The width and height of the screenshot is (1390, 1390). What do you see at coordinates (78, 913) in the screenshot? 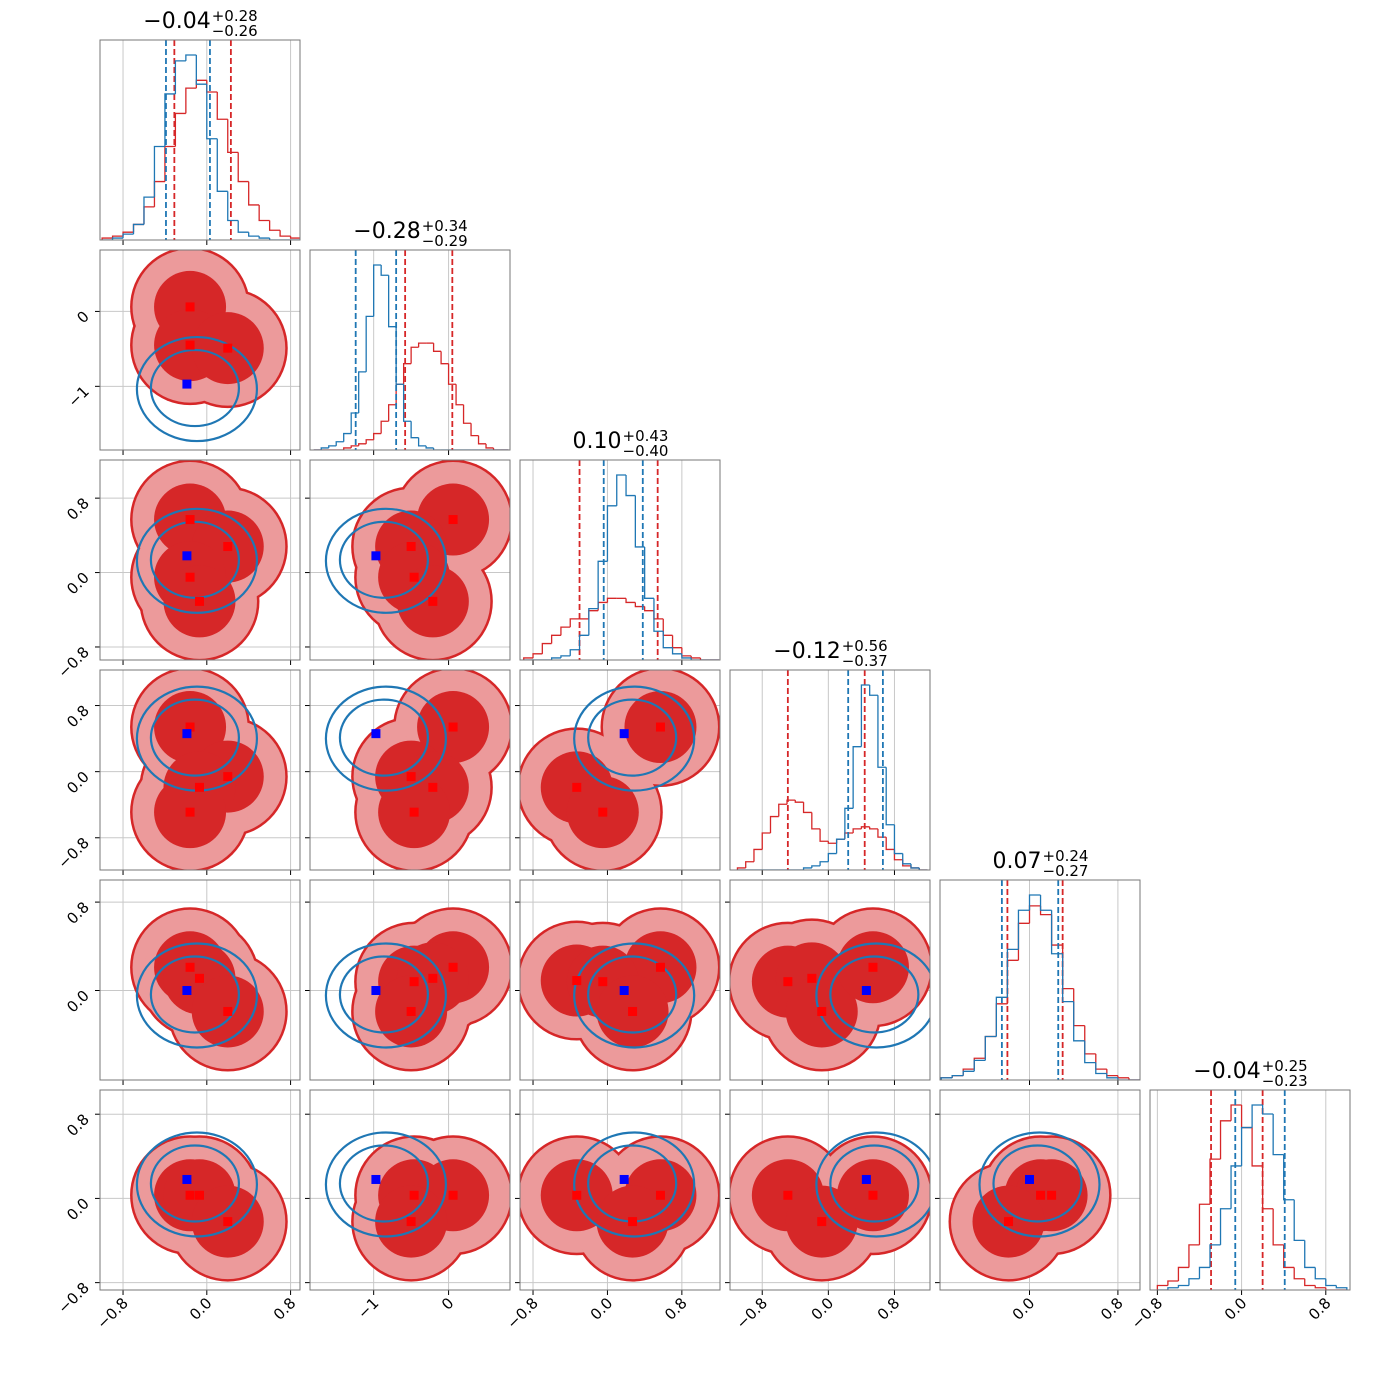
I see `y-tick-label: 0.8` at bounding box center [78, 913].